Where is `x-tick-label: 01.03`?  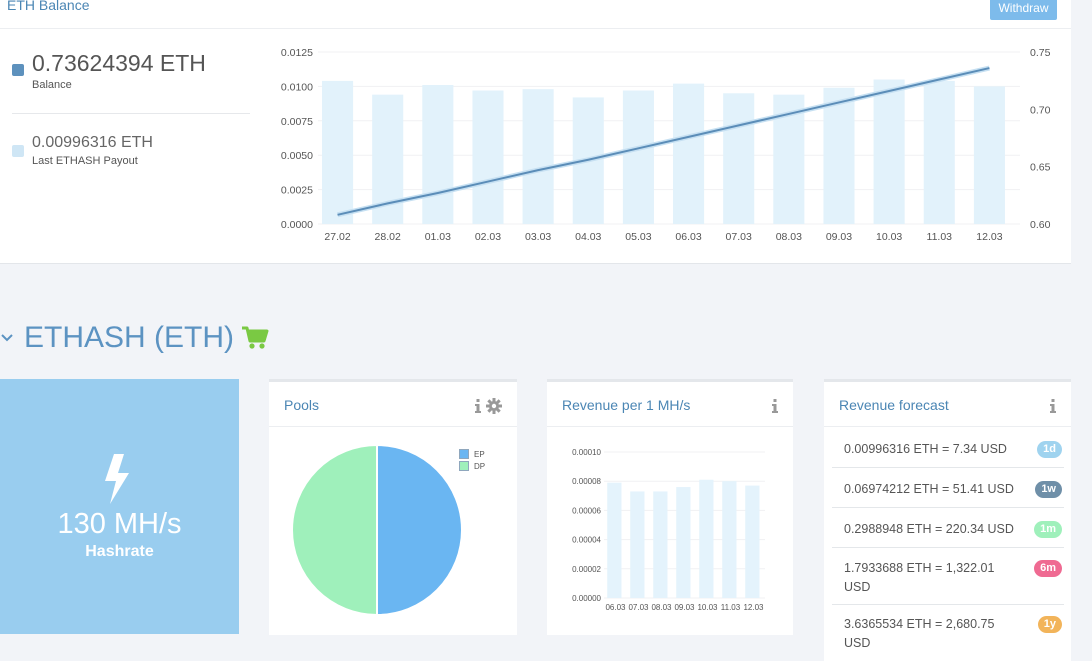 x-tick-label: 01.03 is located at coordinates (438, 237).